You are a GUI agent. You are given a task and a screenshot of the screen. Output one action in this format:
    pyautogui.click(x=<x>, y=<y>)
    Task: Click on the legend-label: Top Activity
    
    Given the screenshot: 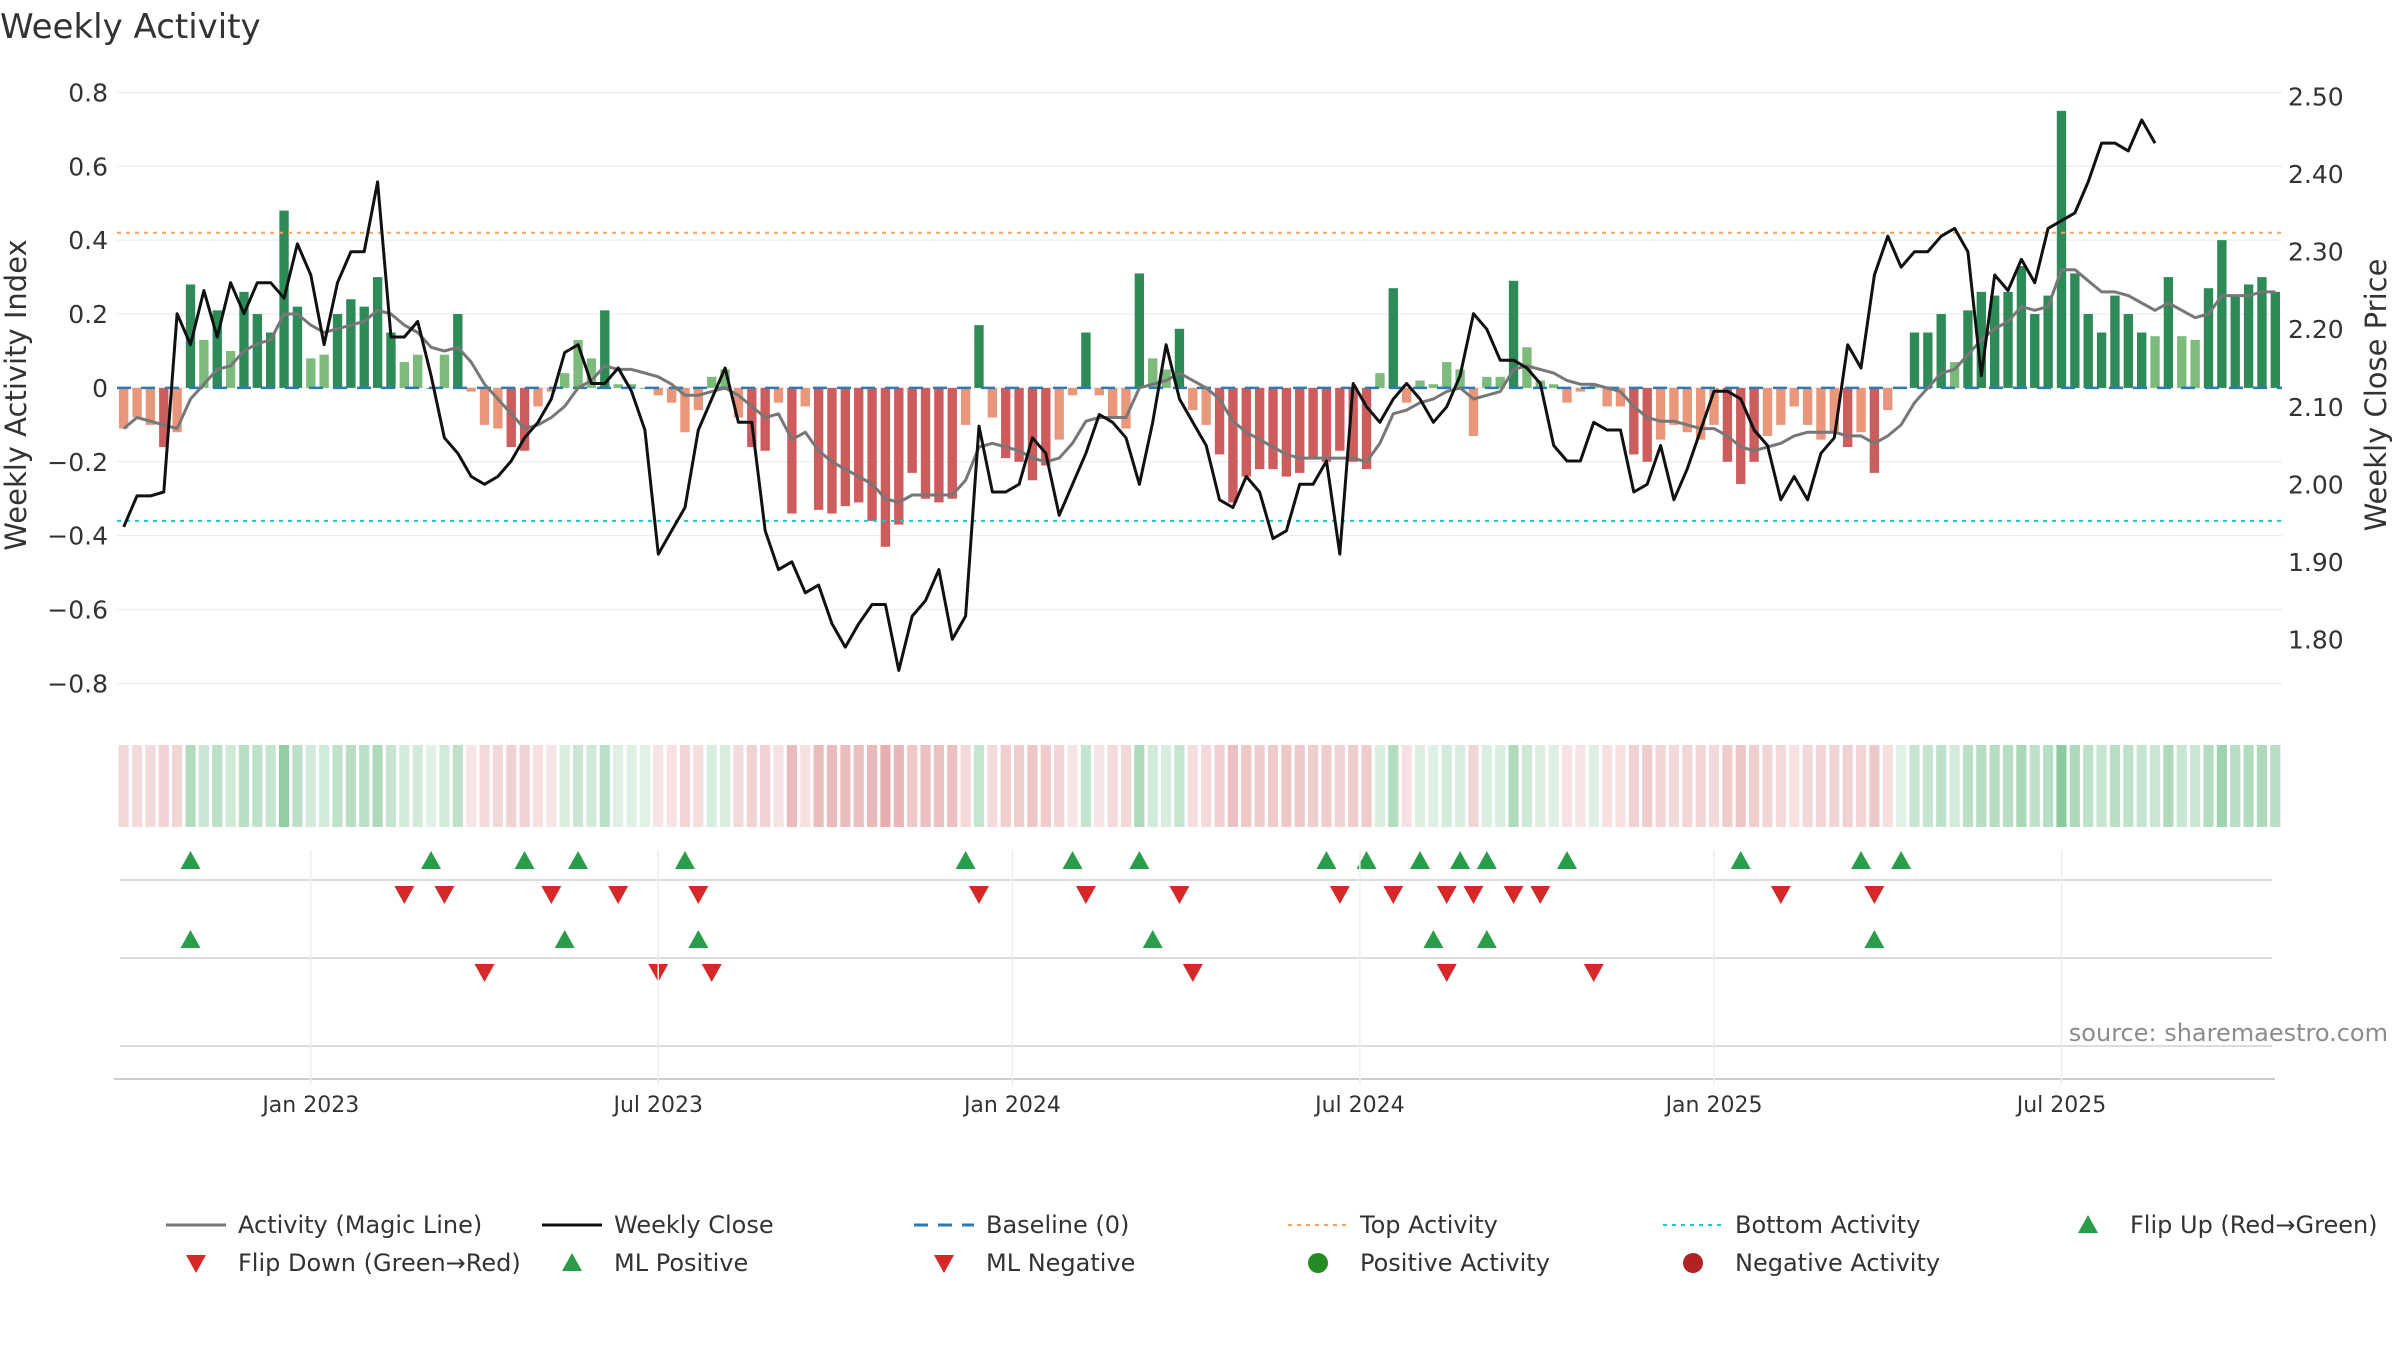 What is the action you would take?
    pyautogui.click(x=1428, y=1225)
    